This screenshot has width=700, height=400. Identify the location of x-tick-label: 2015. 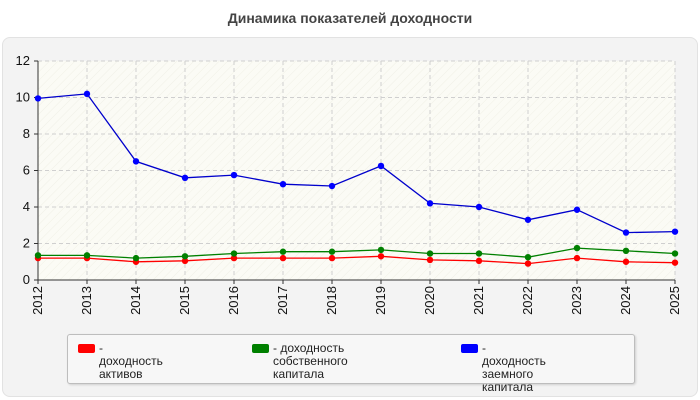
(184, 300).